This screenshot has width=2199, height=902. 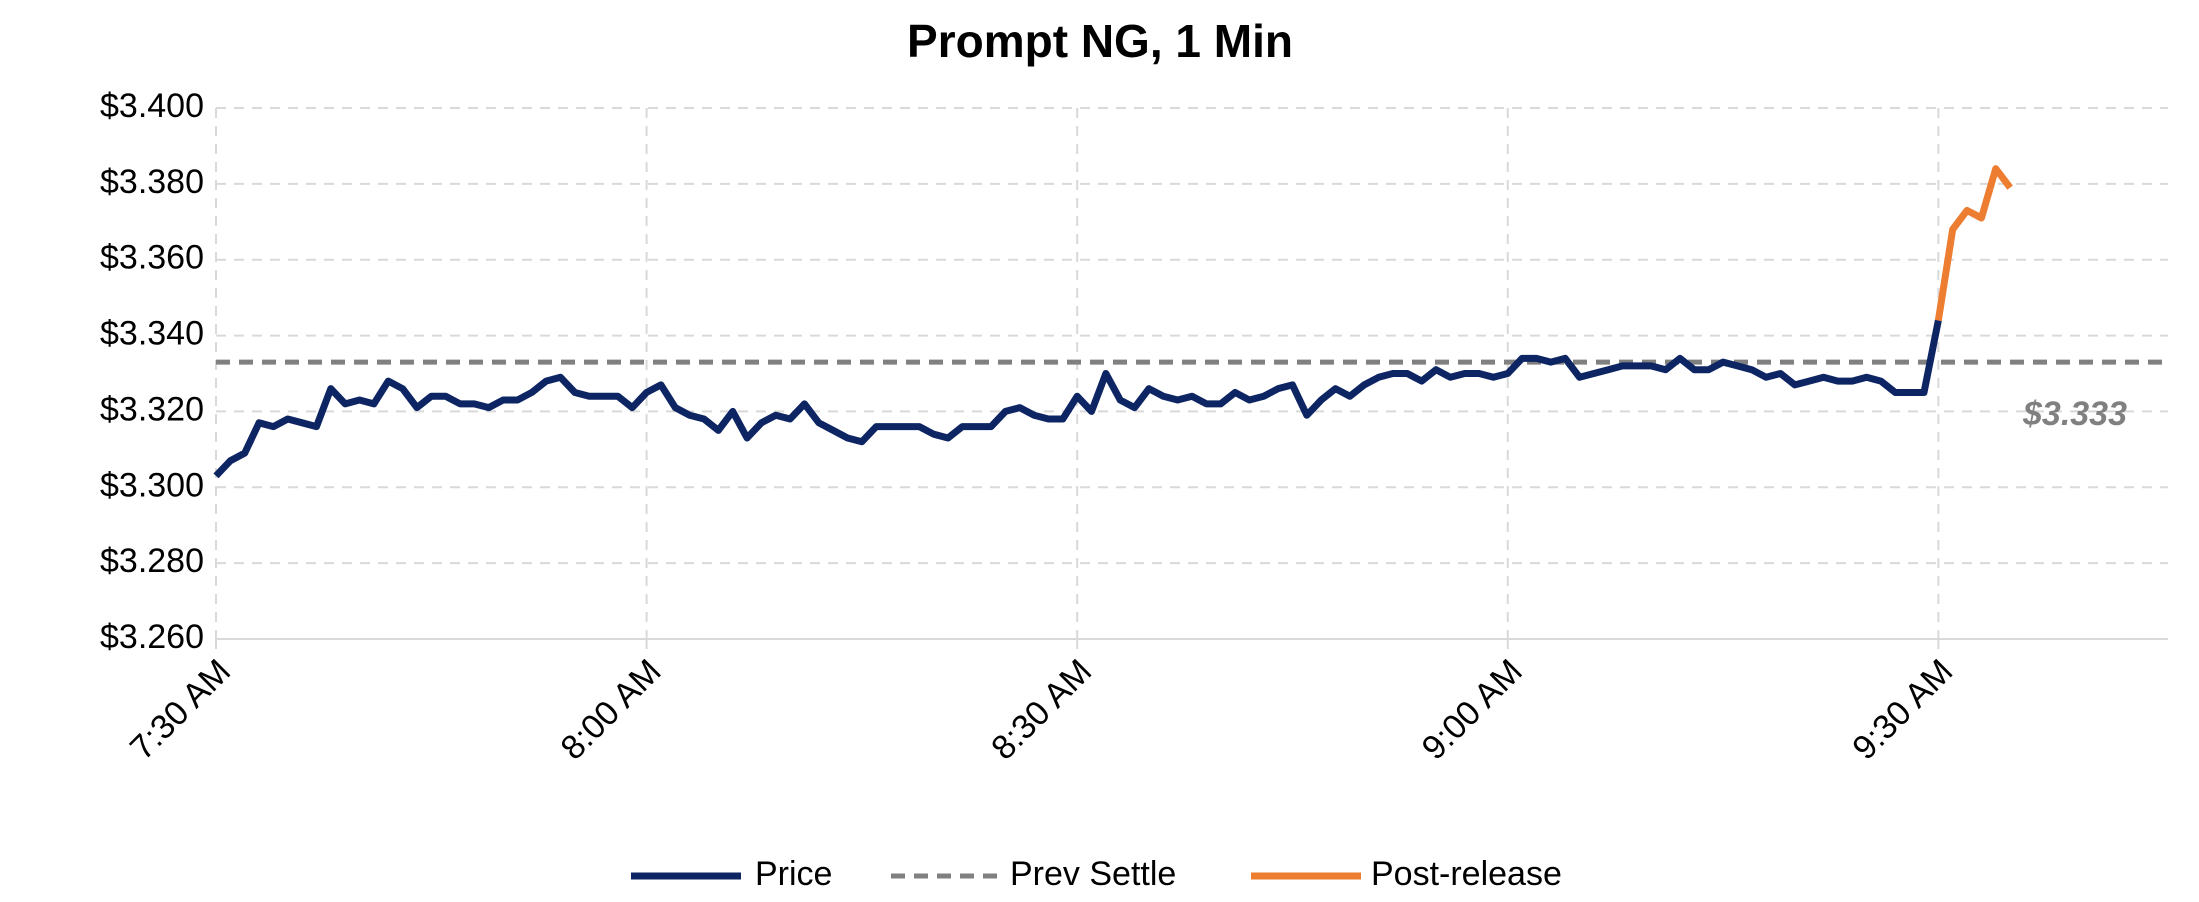 I want to click on y-tick-label: $3.300, so click(x=152, y=485).